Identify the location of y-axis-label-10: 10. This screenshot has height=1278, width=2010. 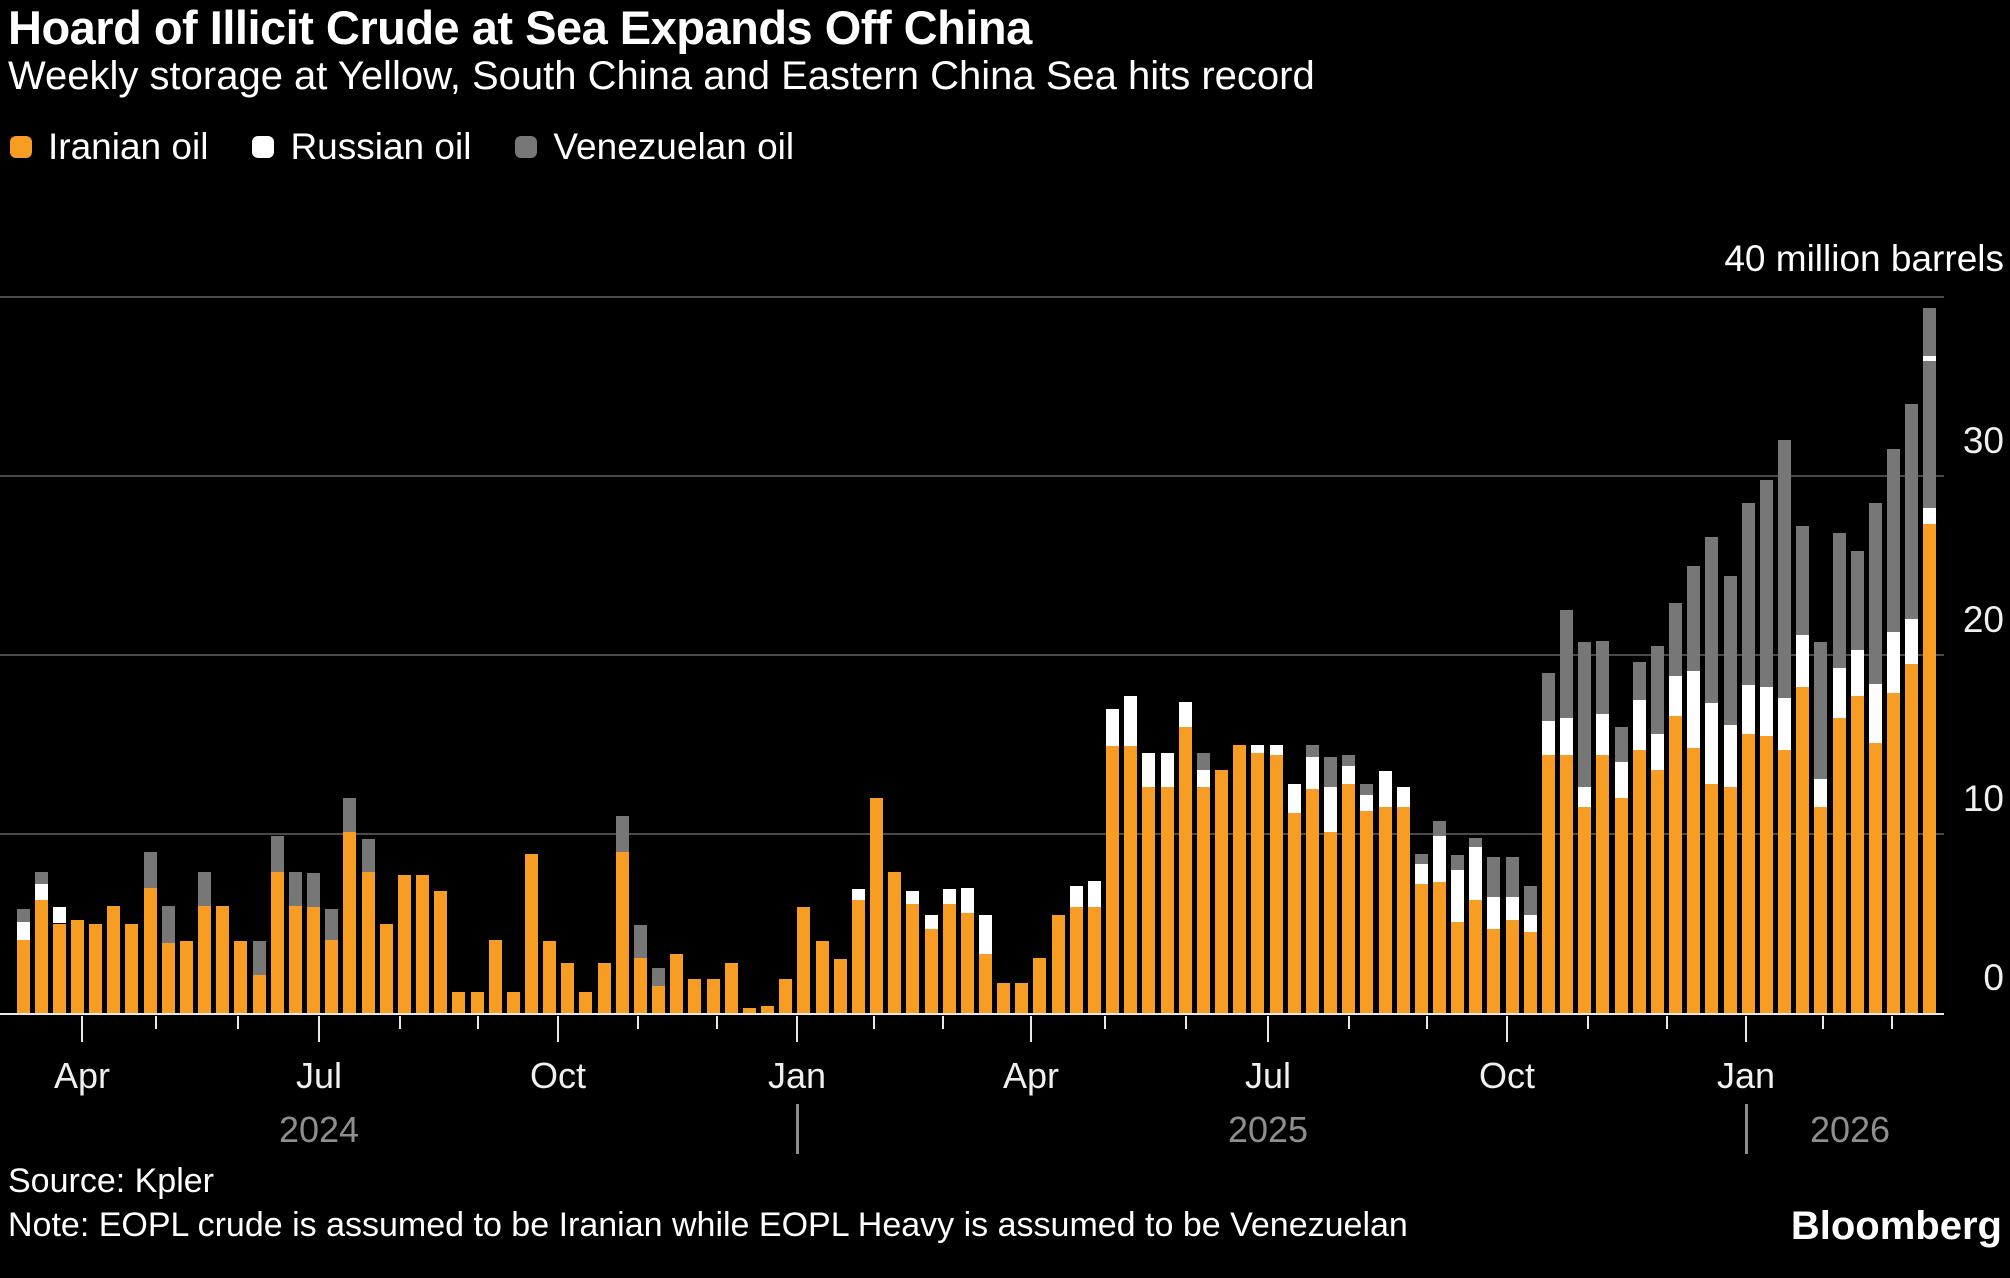
(1983, 798).